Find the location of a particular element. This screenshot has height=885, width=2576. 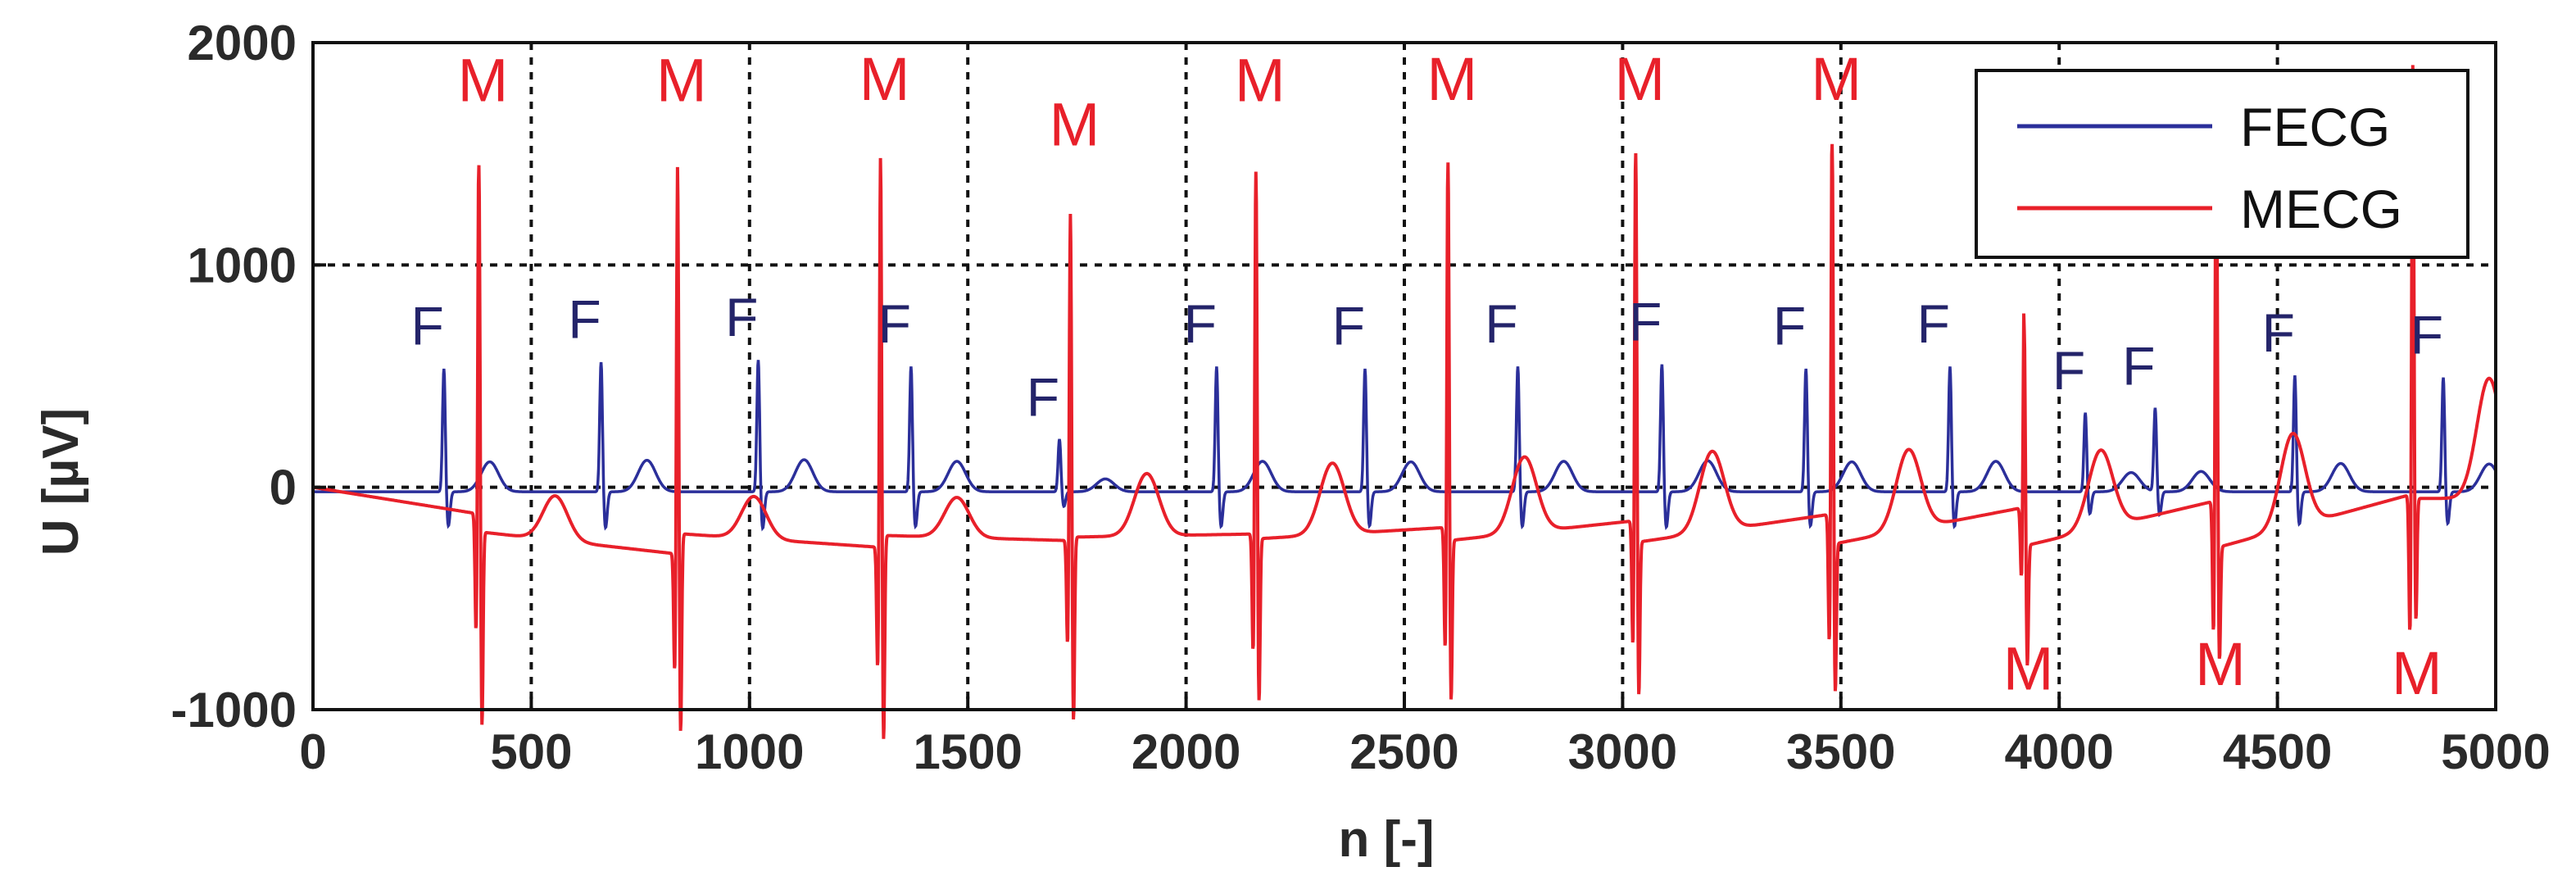

legend-label-fecg: FECG is located at coordinates (2315, 127).